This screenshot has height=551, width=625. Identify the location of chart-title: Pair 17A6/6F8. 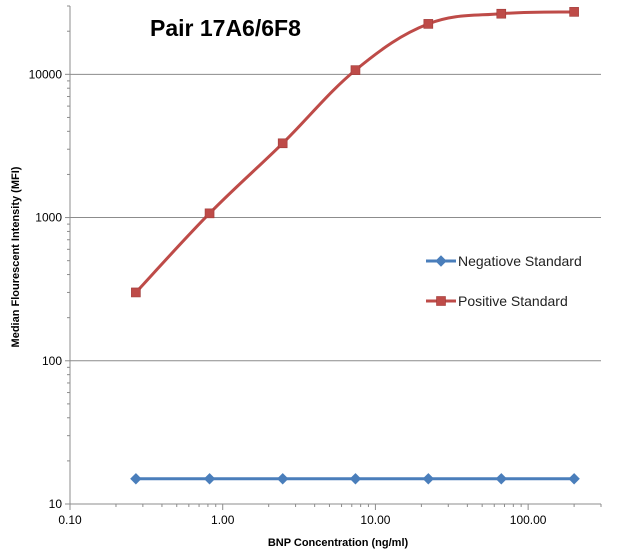
(225, 28).